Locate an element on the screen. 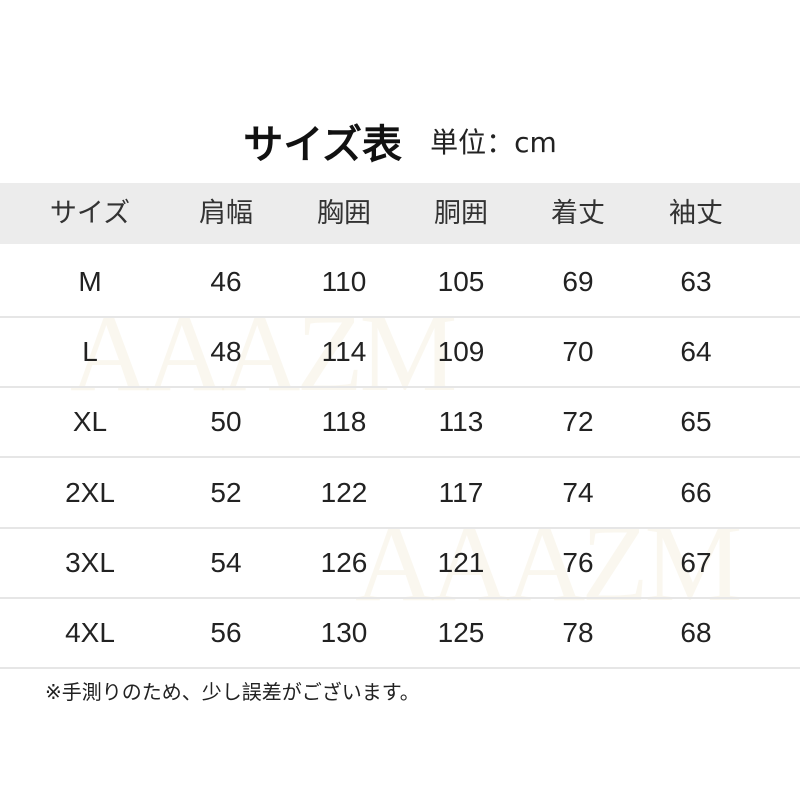 This screenshot has height=800, width=800. table-cell: 63 is located at coordinates (696, 281).